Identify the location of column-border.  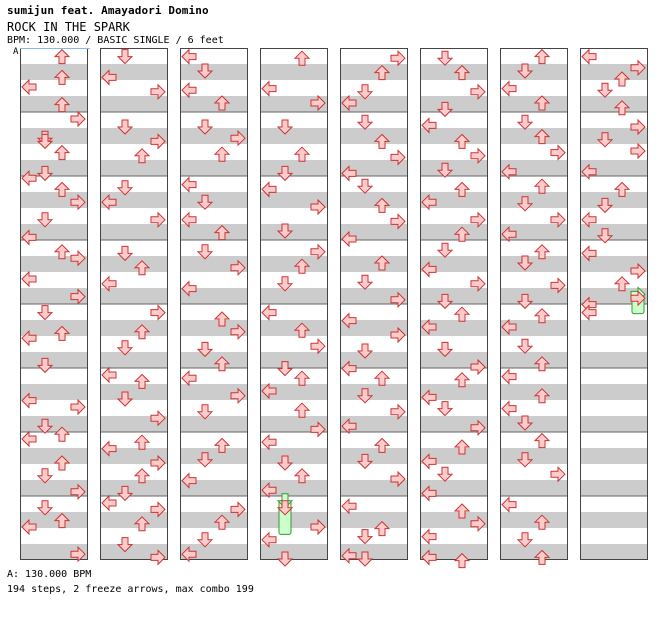
(534, 304).